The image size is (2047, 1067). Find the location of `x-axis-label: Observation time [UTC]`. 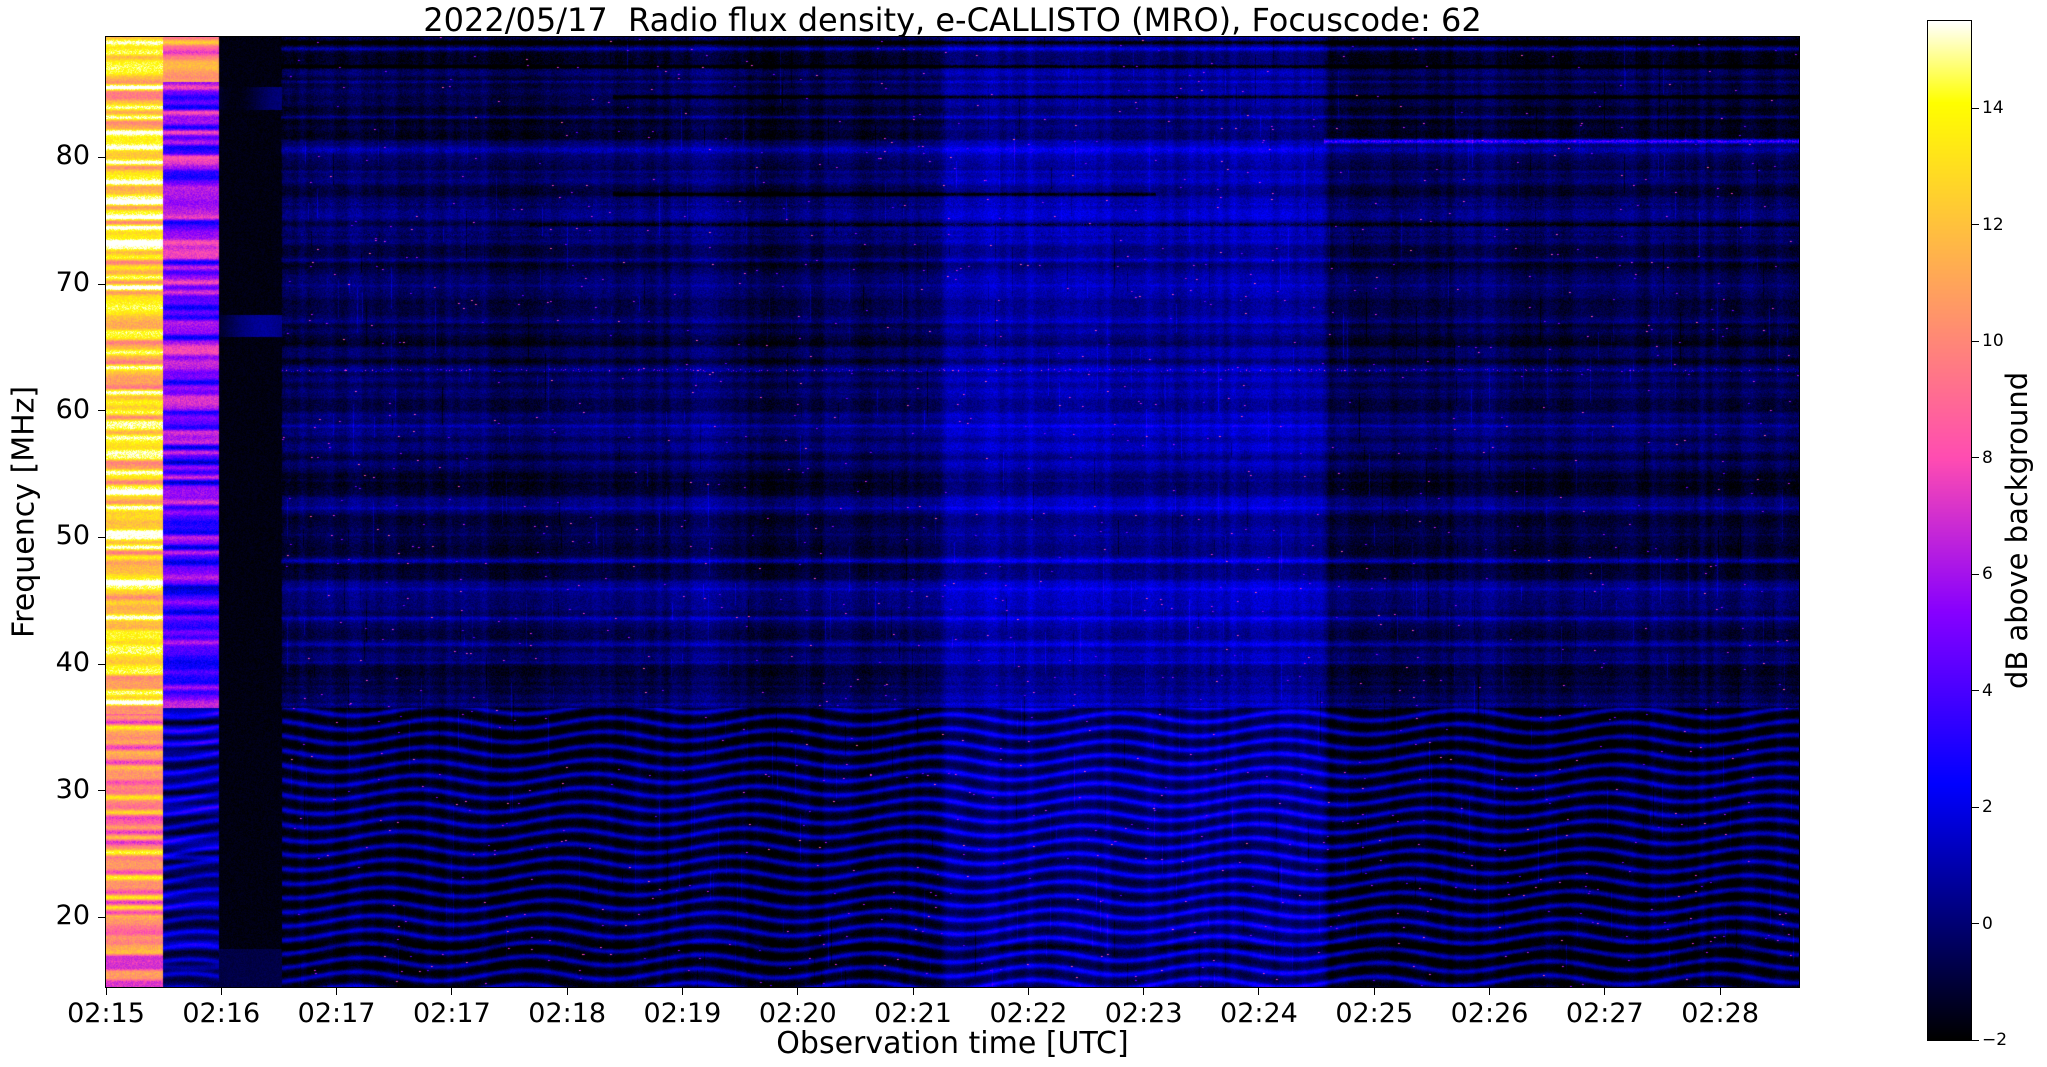

x-axis-label: Observation time [UTC] is located at coordinates (952, 1043).